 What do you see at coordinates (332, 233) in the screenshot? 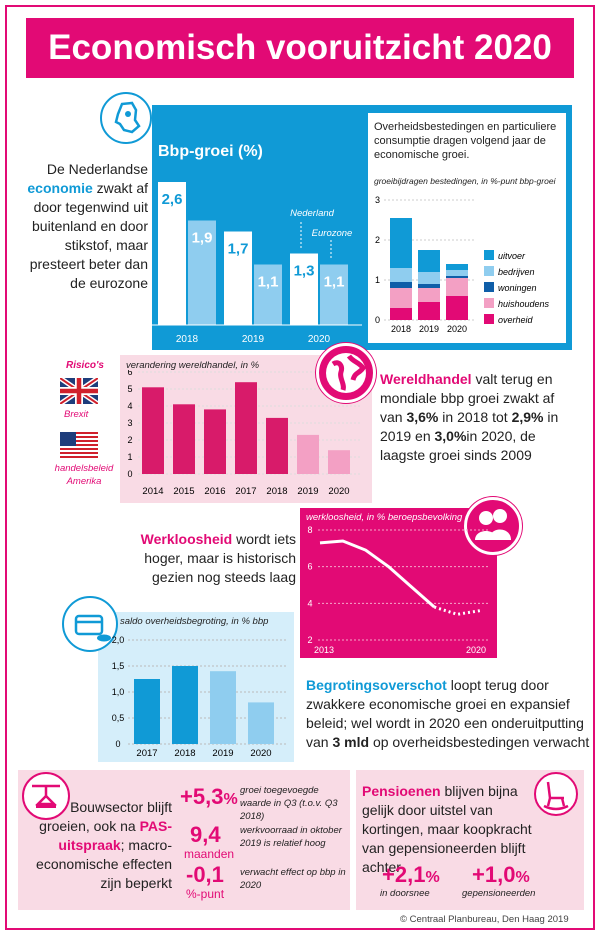
I see `legend-eurozone: Eurozone` at bounding box center [332, 233].